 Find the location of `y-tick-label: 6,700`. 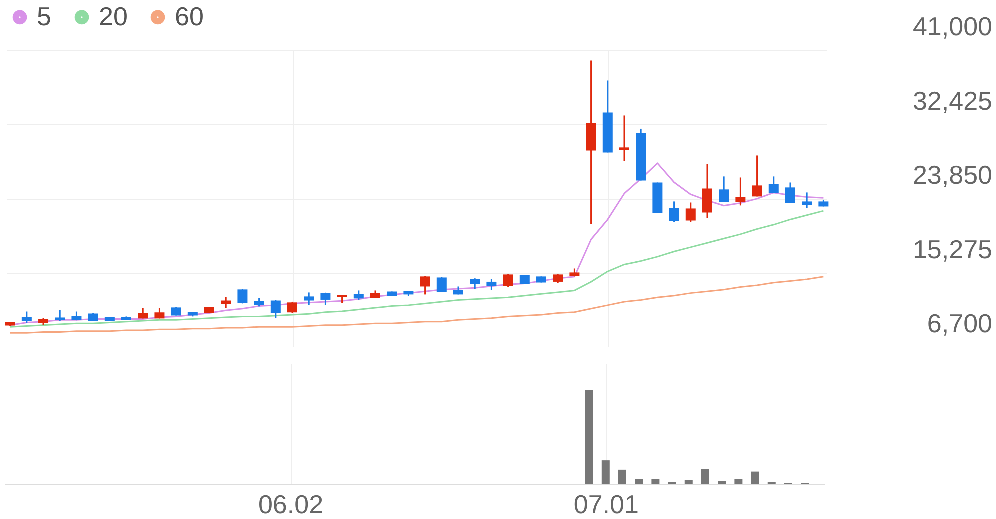

y-tick-label: 6,700 is located at coordinates (959, 323).